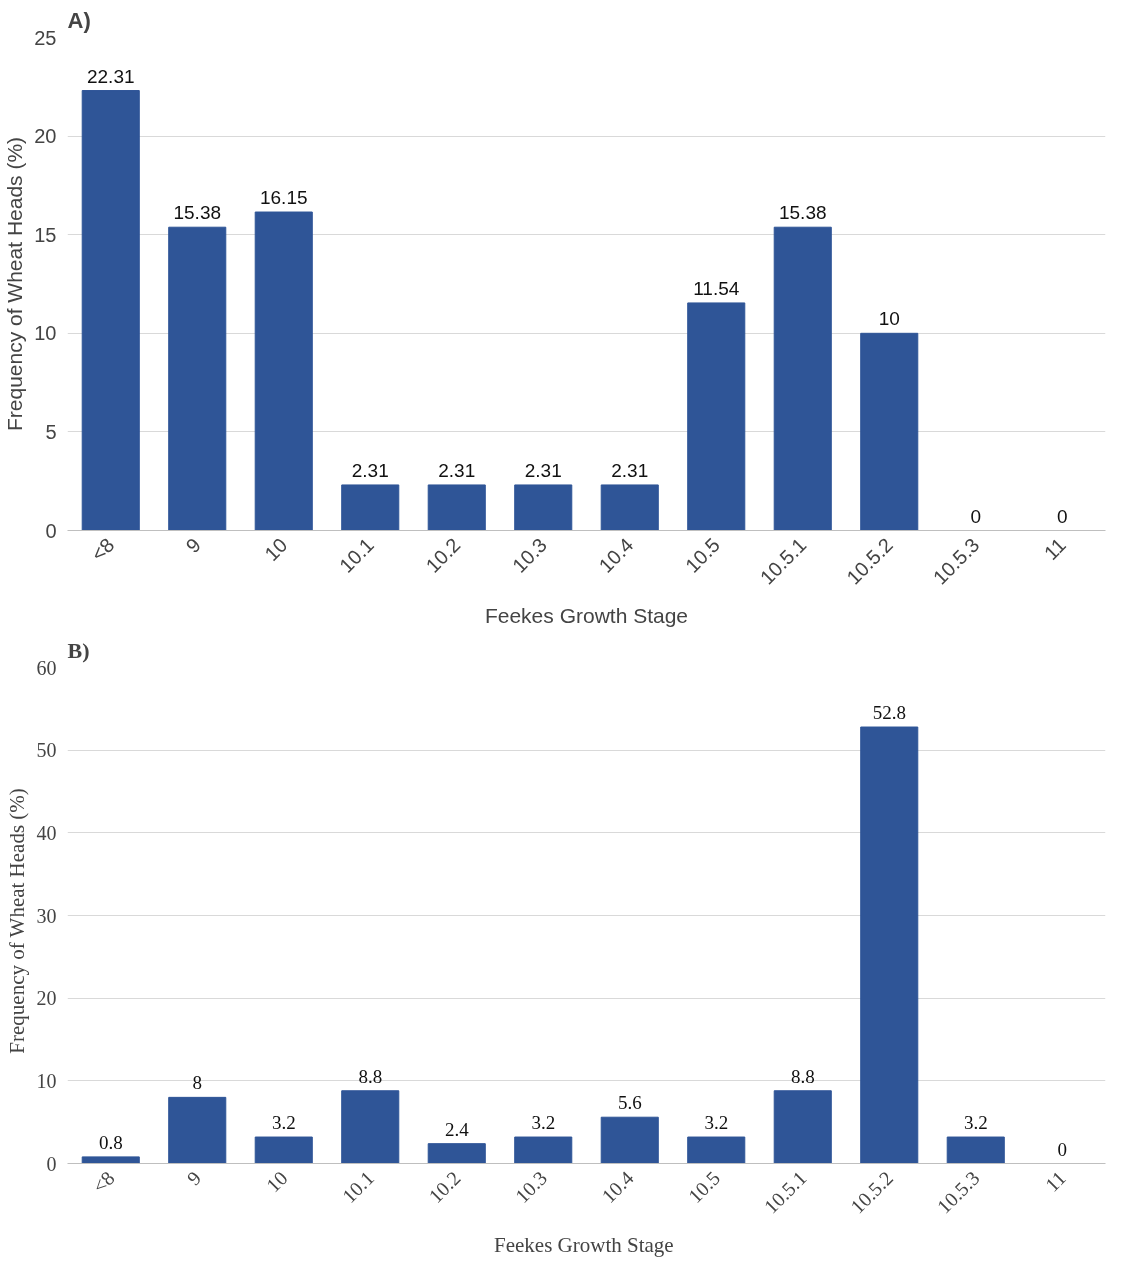 The image size is (1125, 1287). Describe the element at coordinates (629, 1103) in the screenshot. I see `data-label: 5.6` at that location.